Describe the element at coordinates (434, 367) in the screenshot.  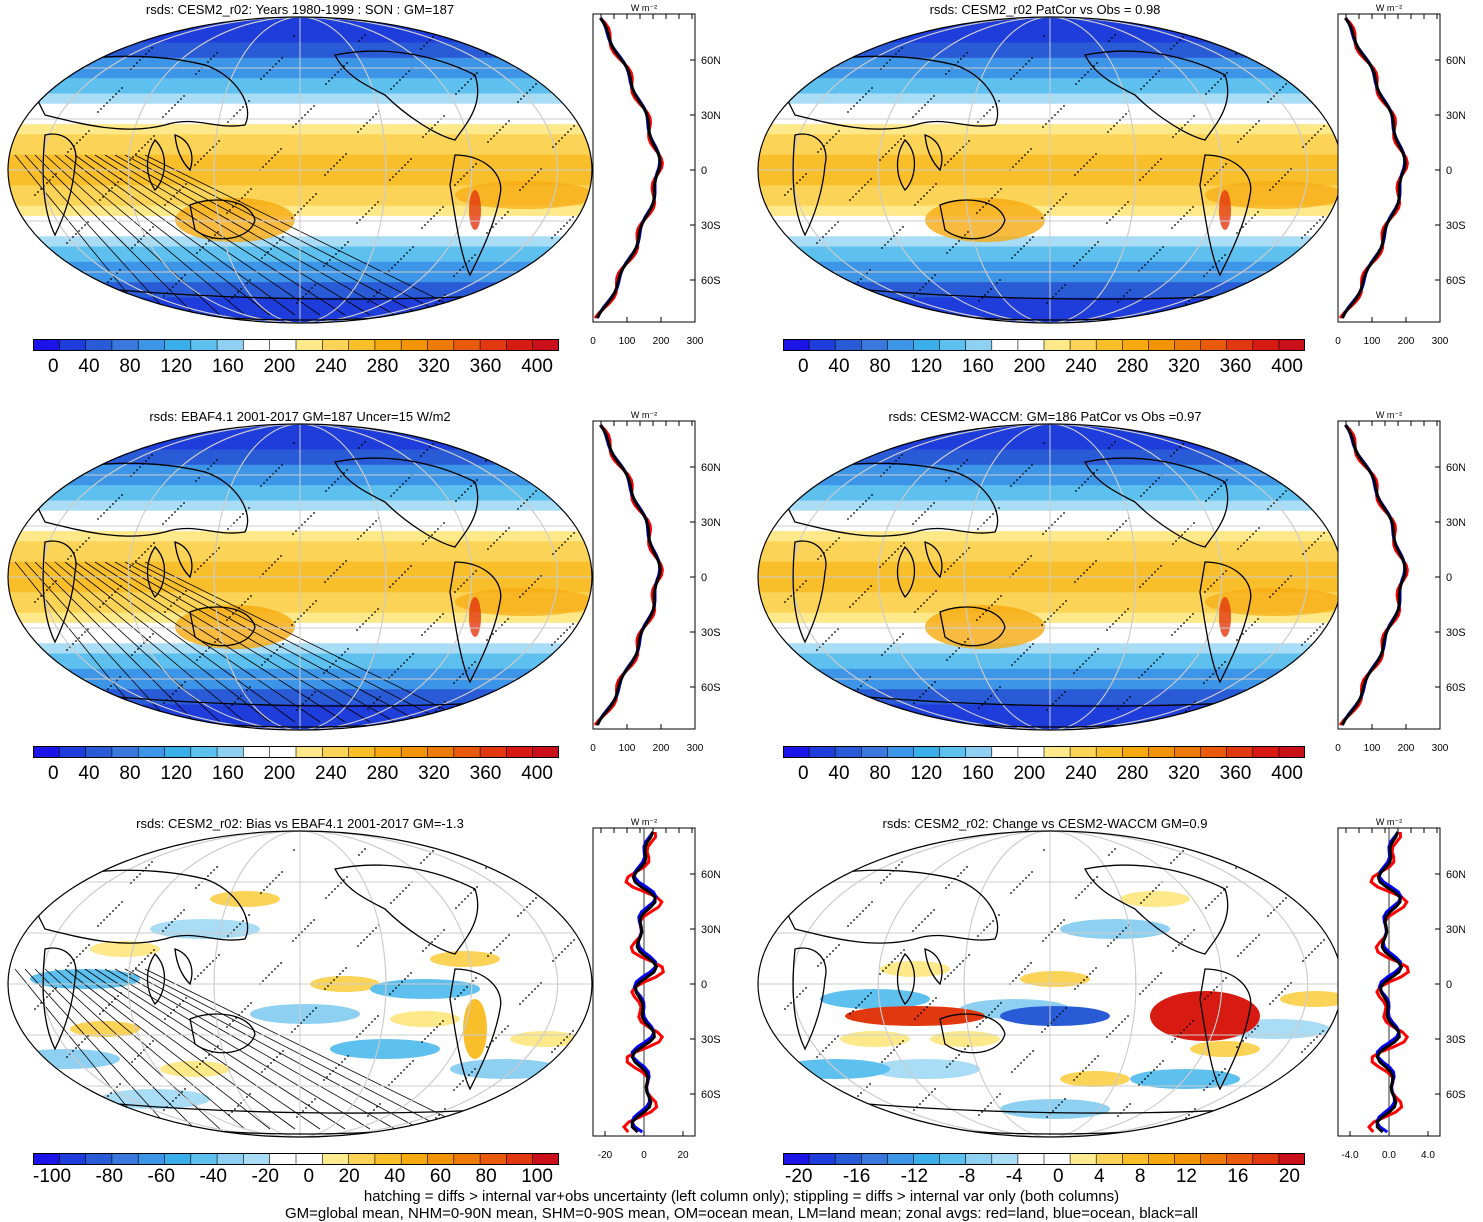
I see `colorbar-tick-label: 320` at that location.